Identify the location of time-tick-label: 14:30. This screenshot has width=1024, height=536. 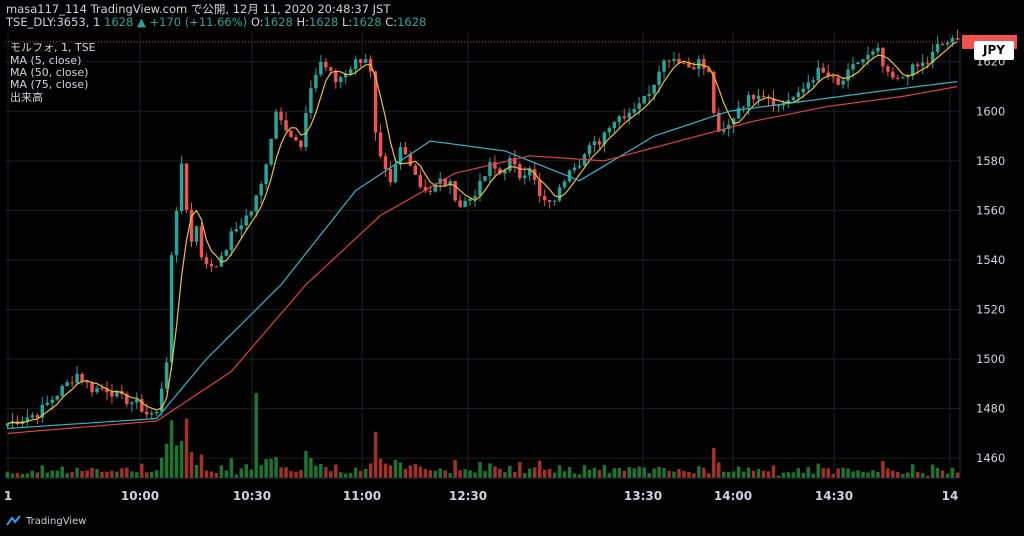
(834, 496).